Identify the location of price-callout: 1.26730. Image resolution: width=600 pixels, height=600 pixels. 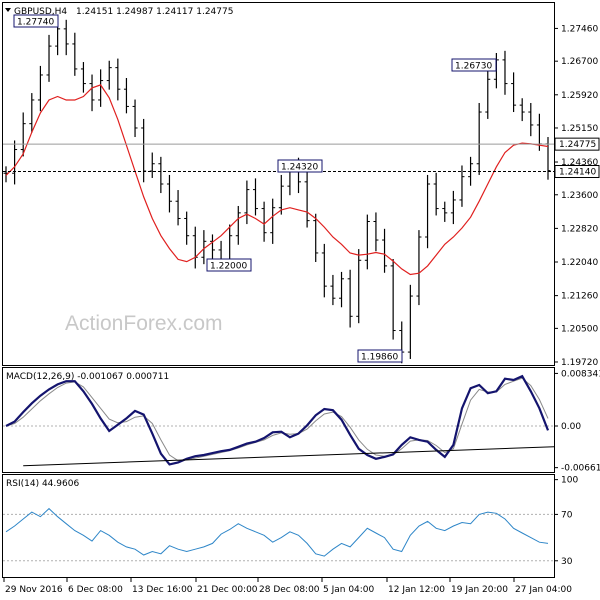
(474, 65).